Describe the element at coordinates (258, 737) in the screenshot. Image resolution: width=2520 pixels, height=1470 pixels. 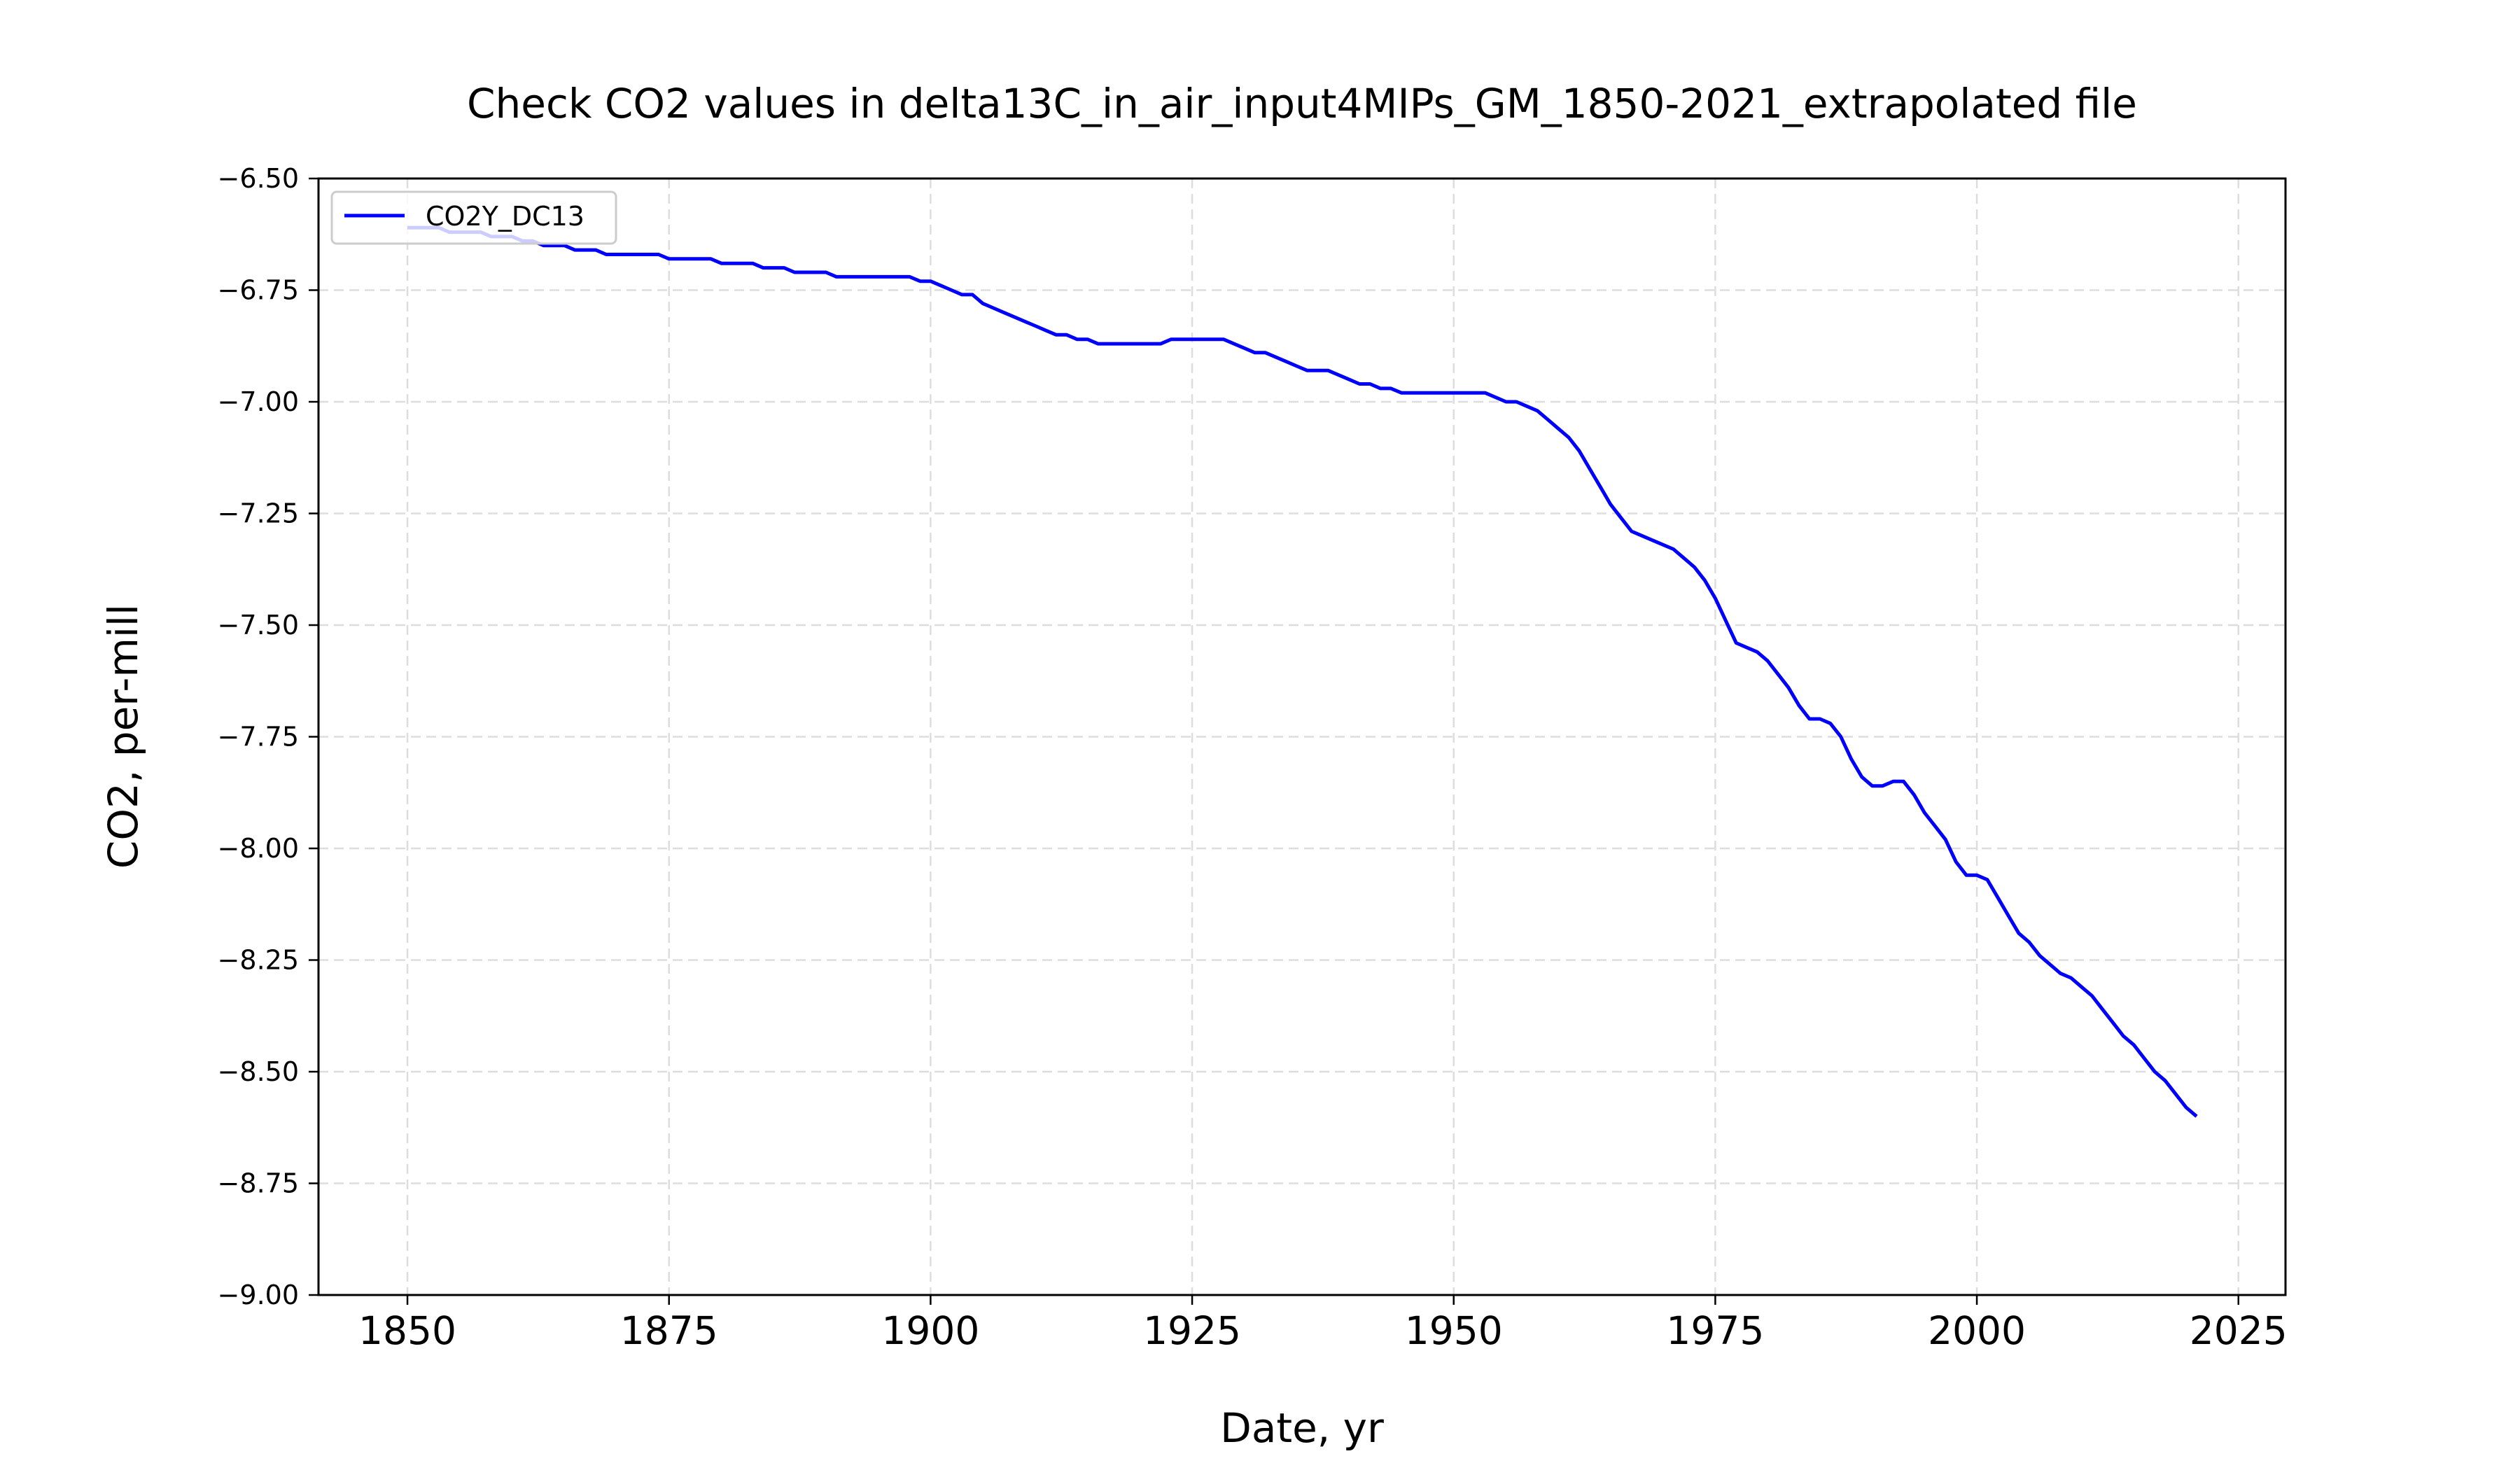
I see `y-tick-label: −7.75` at that location.